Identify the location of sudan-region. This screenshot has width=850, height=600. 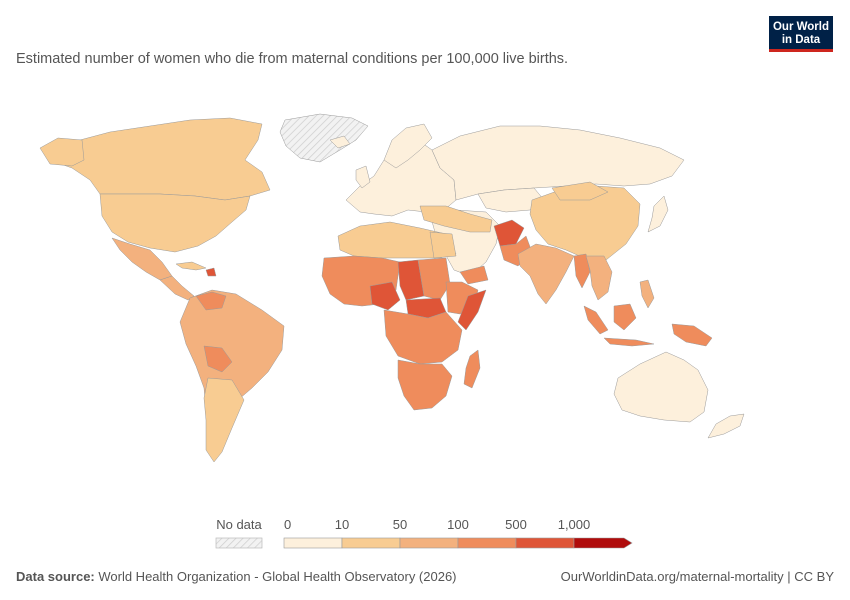
(434, 279).